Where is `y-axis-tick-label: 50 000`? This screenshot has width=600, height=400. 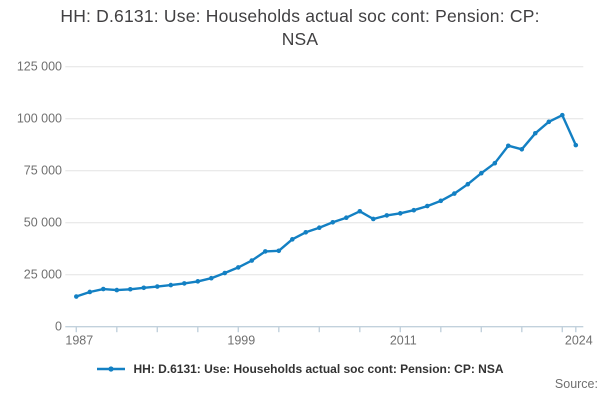 y-axis-tick-label: 50 000 is located at coordinates (43, 223).